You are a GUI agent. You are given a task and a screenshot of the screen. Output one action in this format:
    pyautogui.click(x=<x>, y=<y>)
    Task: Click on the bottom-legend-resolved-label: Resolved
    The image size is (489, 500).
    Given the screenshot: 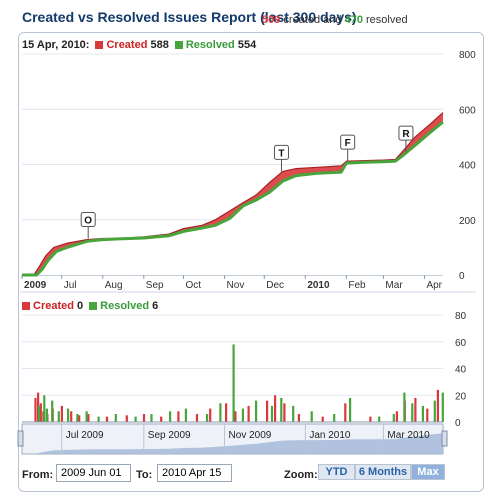 What is the action you would take?
    pyautogui.click(x=125, y=306)
    